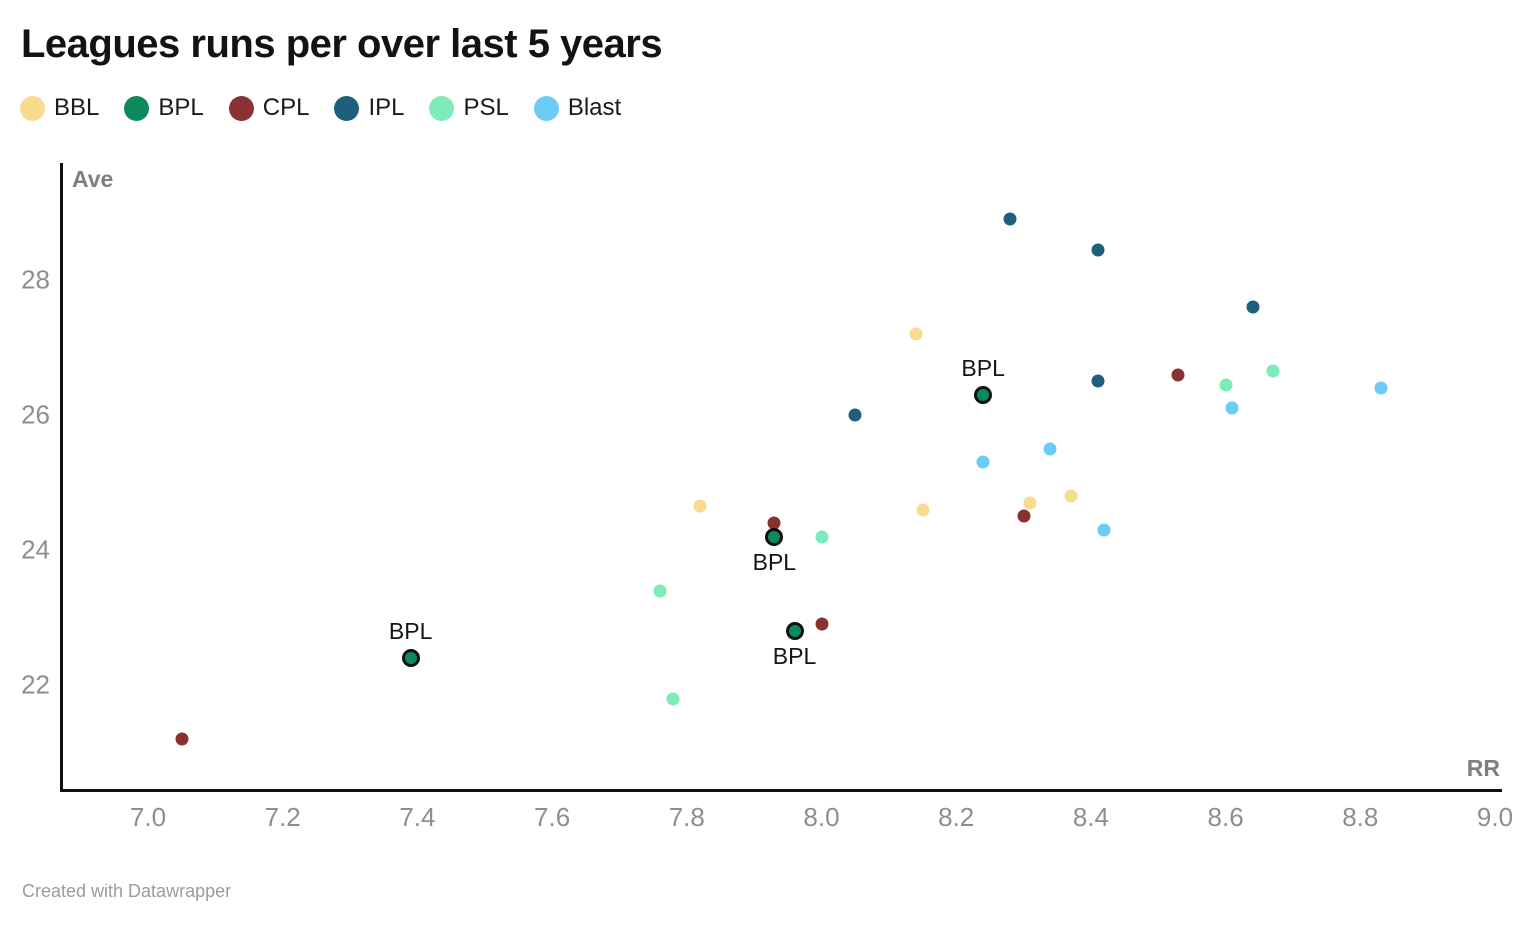 Image resolution: width=1540 pixels, height=940 pixels. Describe the element at coordinates (781, 790) in the screenshot. I see `x-axis-line` at that location.